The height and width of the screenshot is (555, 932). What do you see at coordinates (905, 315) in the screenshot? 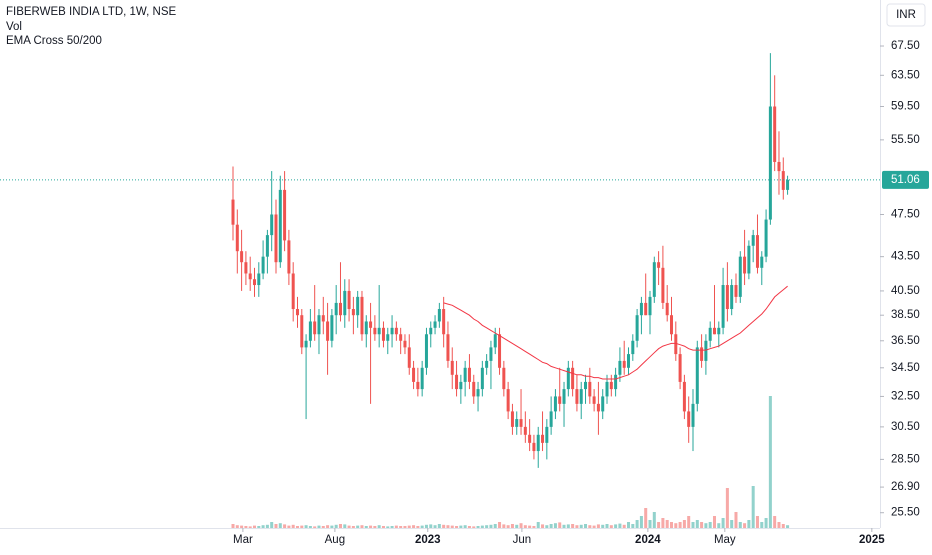
I see `y-tick-label: 38.50` at bounding box center [905, 315].